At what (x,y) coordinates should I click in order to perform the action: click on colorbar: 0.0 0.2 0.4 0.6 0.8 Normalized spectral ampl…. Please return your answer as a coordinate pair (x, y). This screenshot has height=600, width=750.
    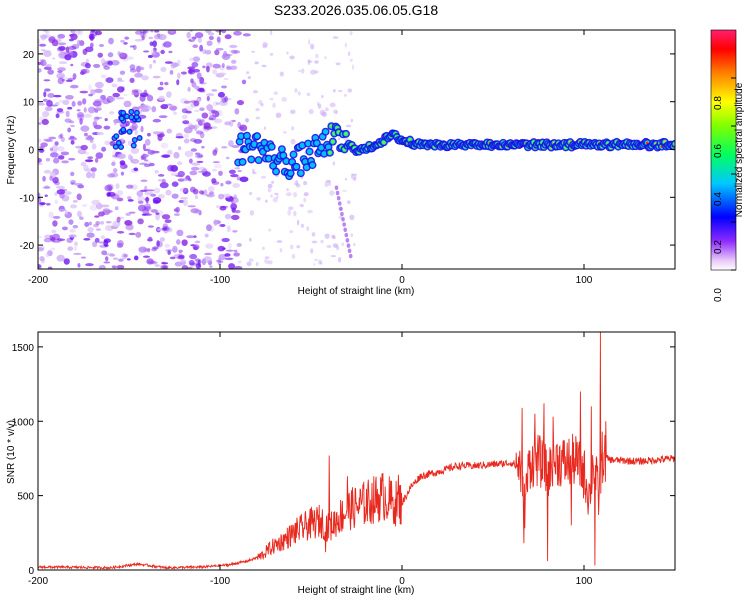
    Looking at the image, I should click on (727, 165).